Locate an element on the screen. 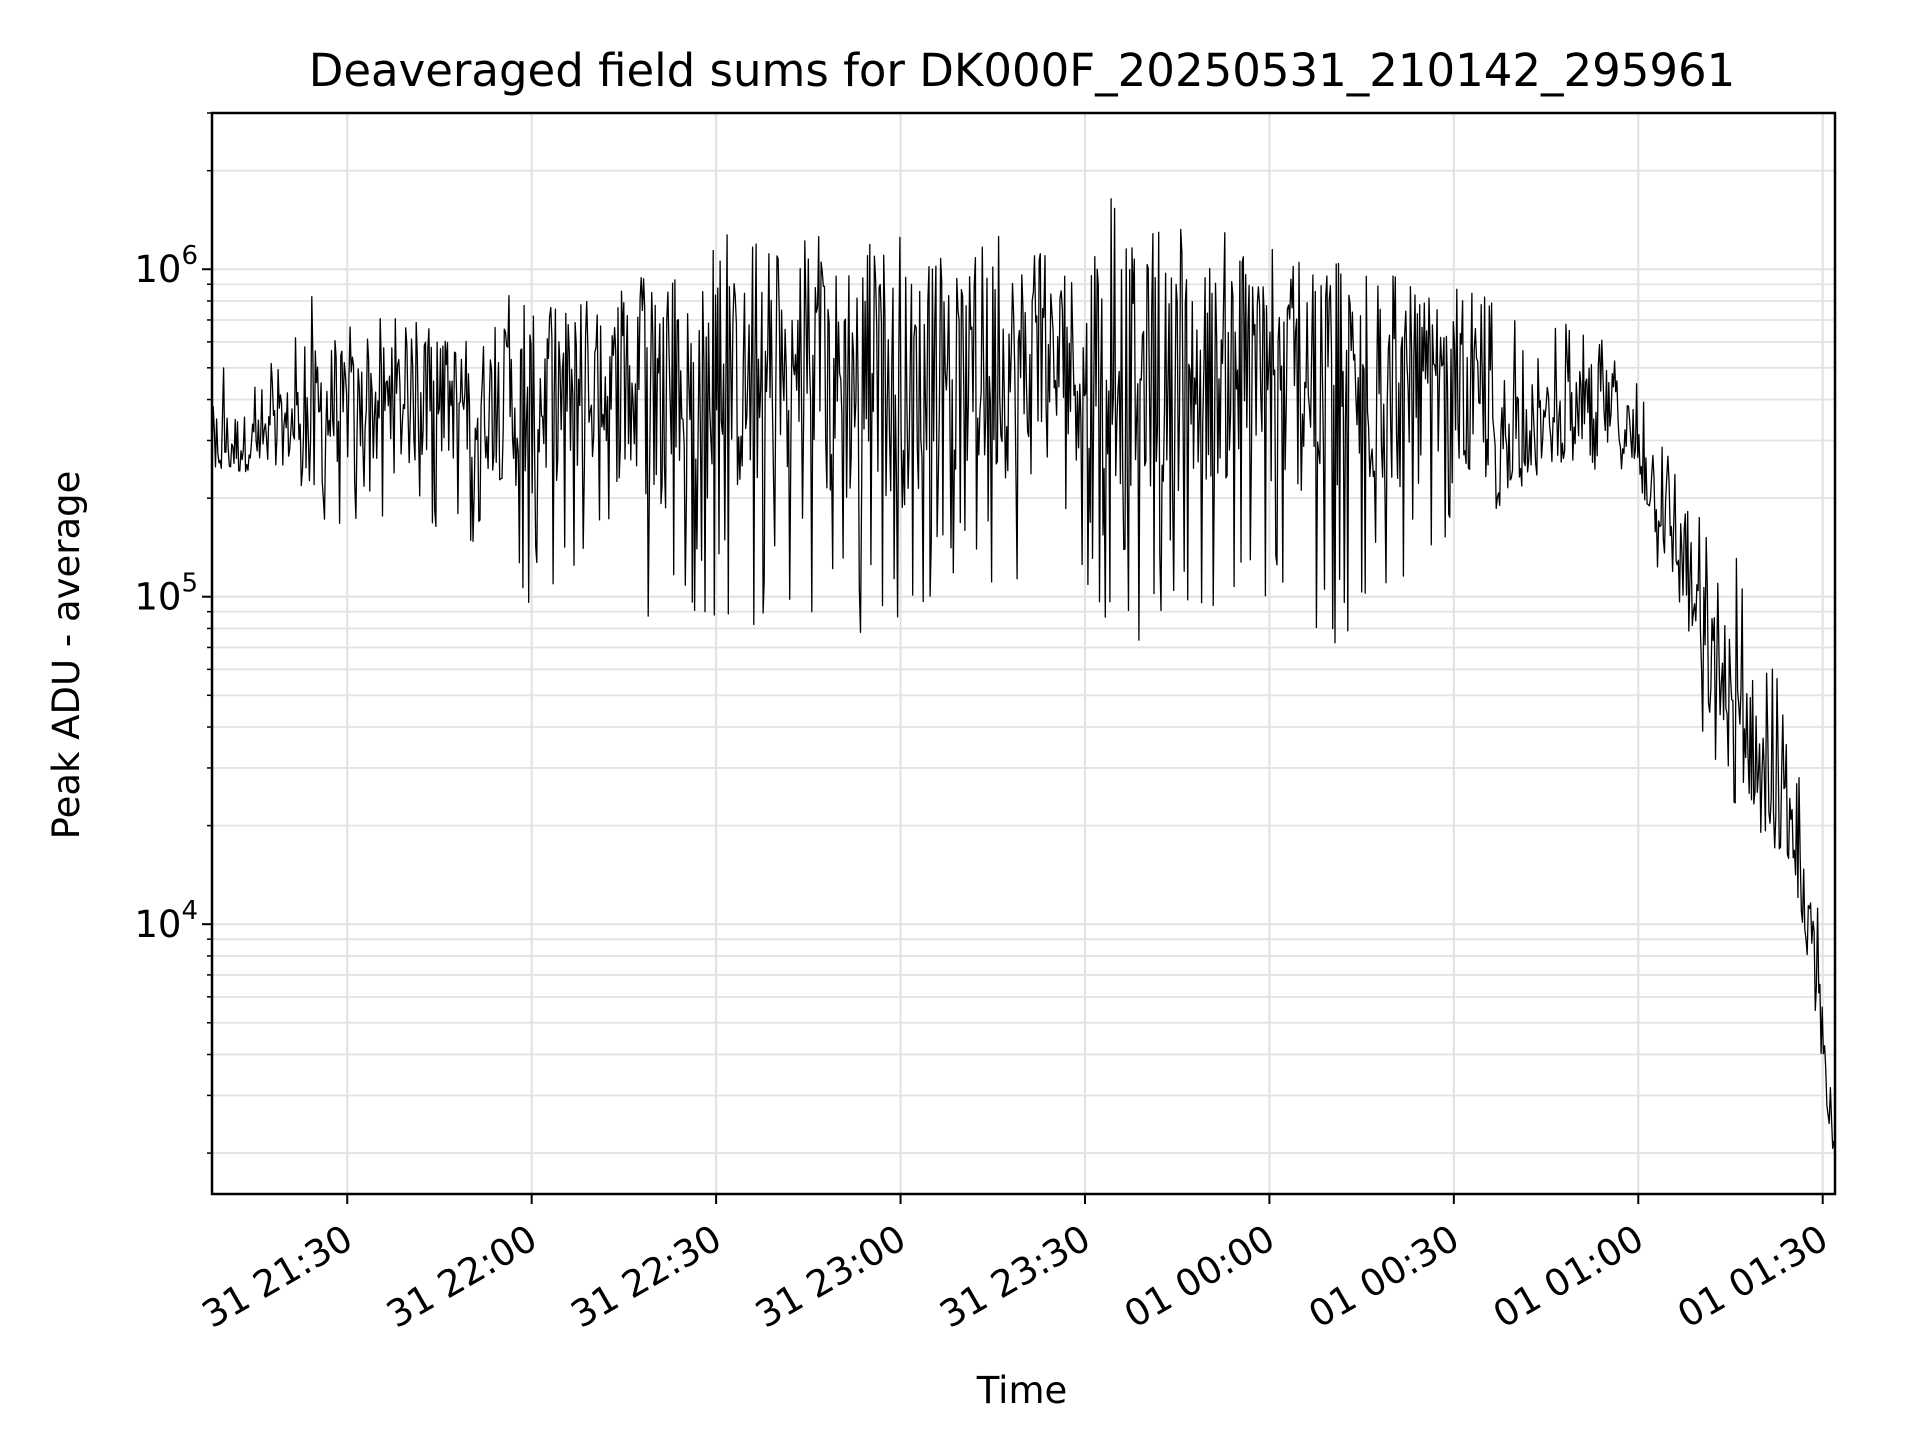 This screenshot has width=1920, height=1440. y-tick-label: 10⁶ is located at coordinates (166, 266).